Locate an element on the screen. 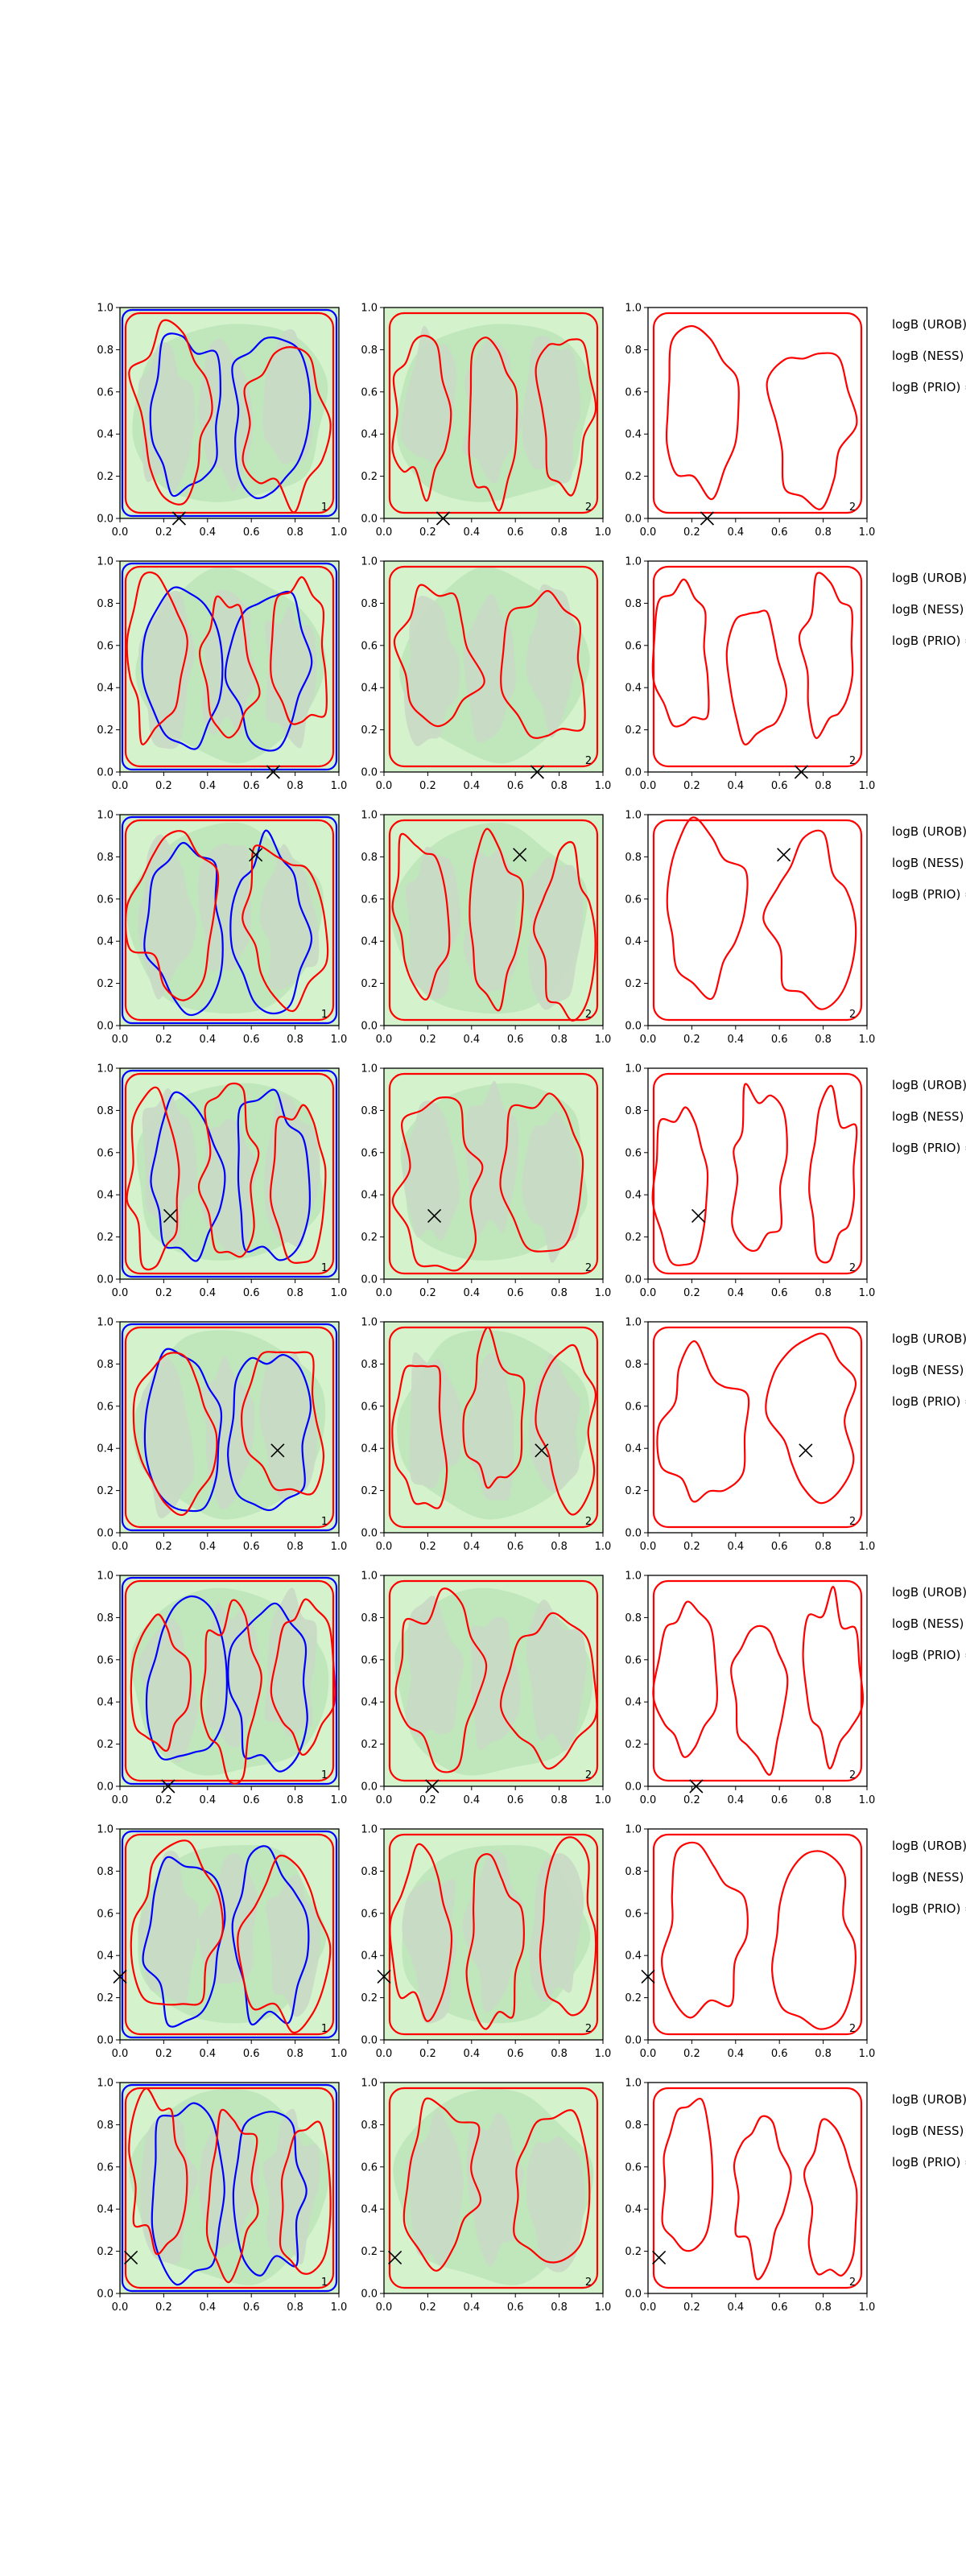  blue-contour is located at coordinates (271, 418).